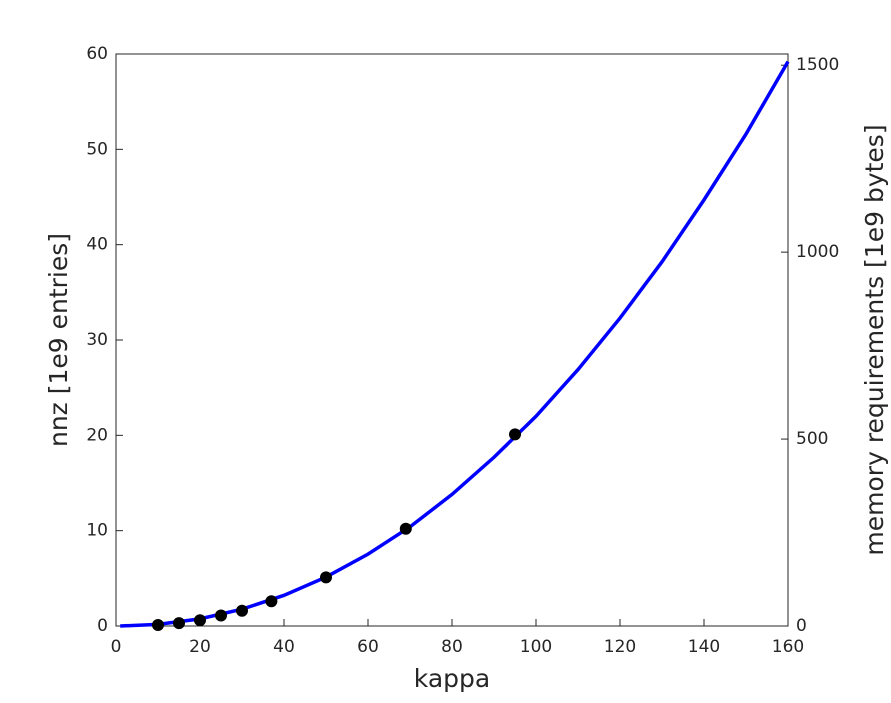 The height and width of the screenshot is (703, 891). I want to click on y-tick-label: 60, so click(97, 54).